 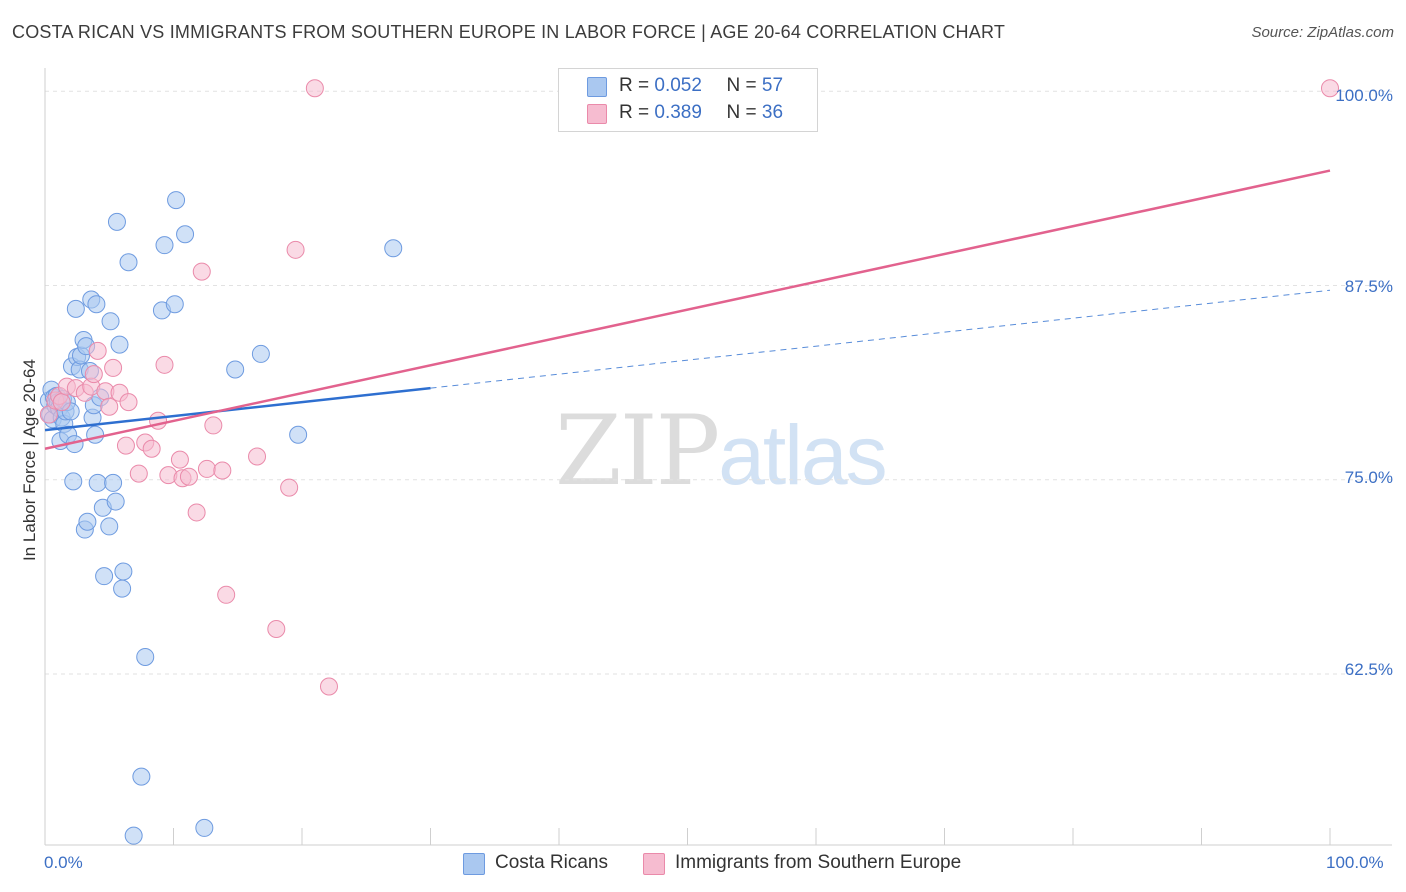 I want to click on legend-swatch-blue, so click(x=597, y=87).